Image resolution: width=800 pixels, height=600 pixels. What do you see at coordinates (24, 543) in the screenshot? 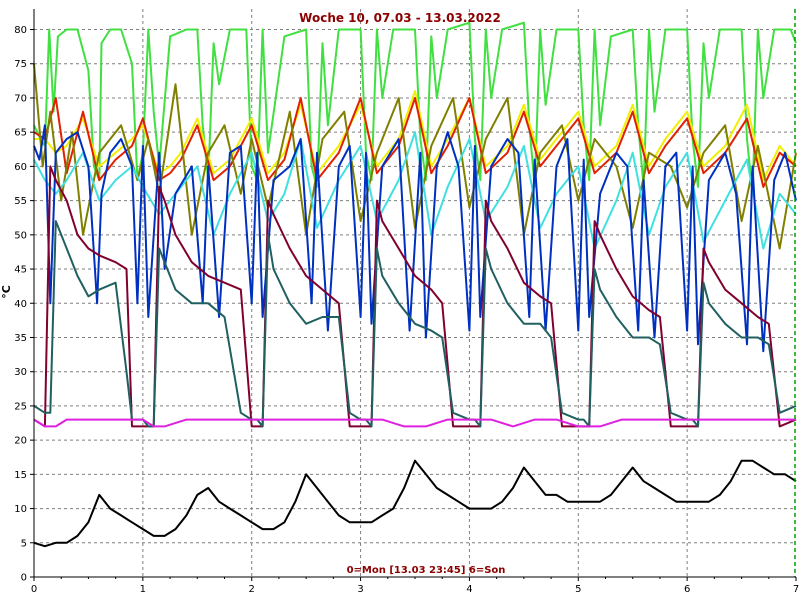
I see `y-tick-label: 5` at bounding box center [24, 543].